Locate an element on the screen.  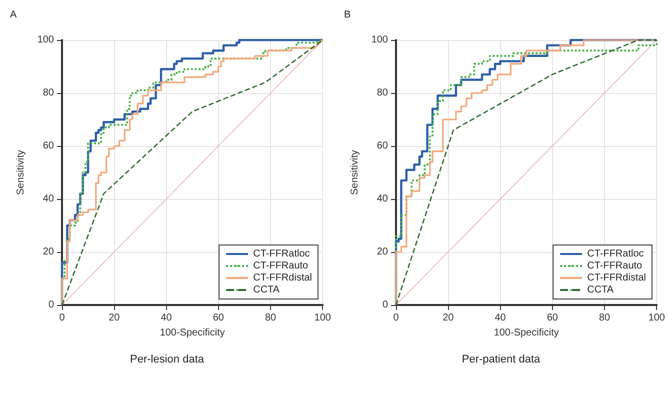
text: Per-patient data is located at coordinates (502, 360).